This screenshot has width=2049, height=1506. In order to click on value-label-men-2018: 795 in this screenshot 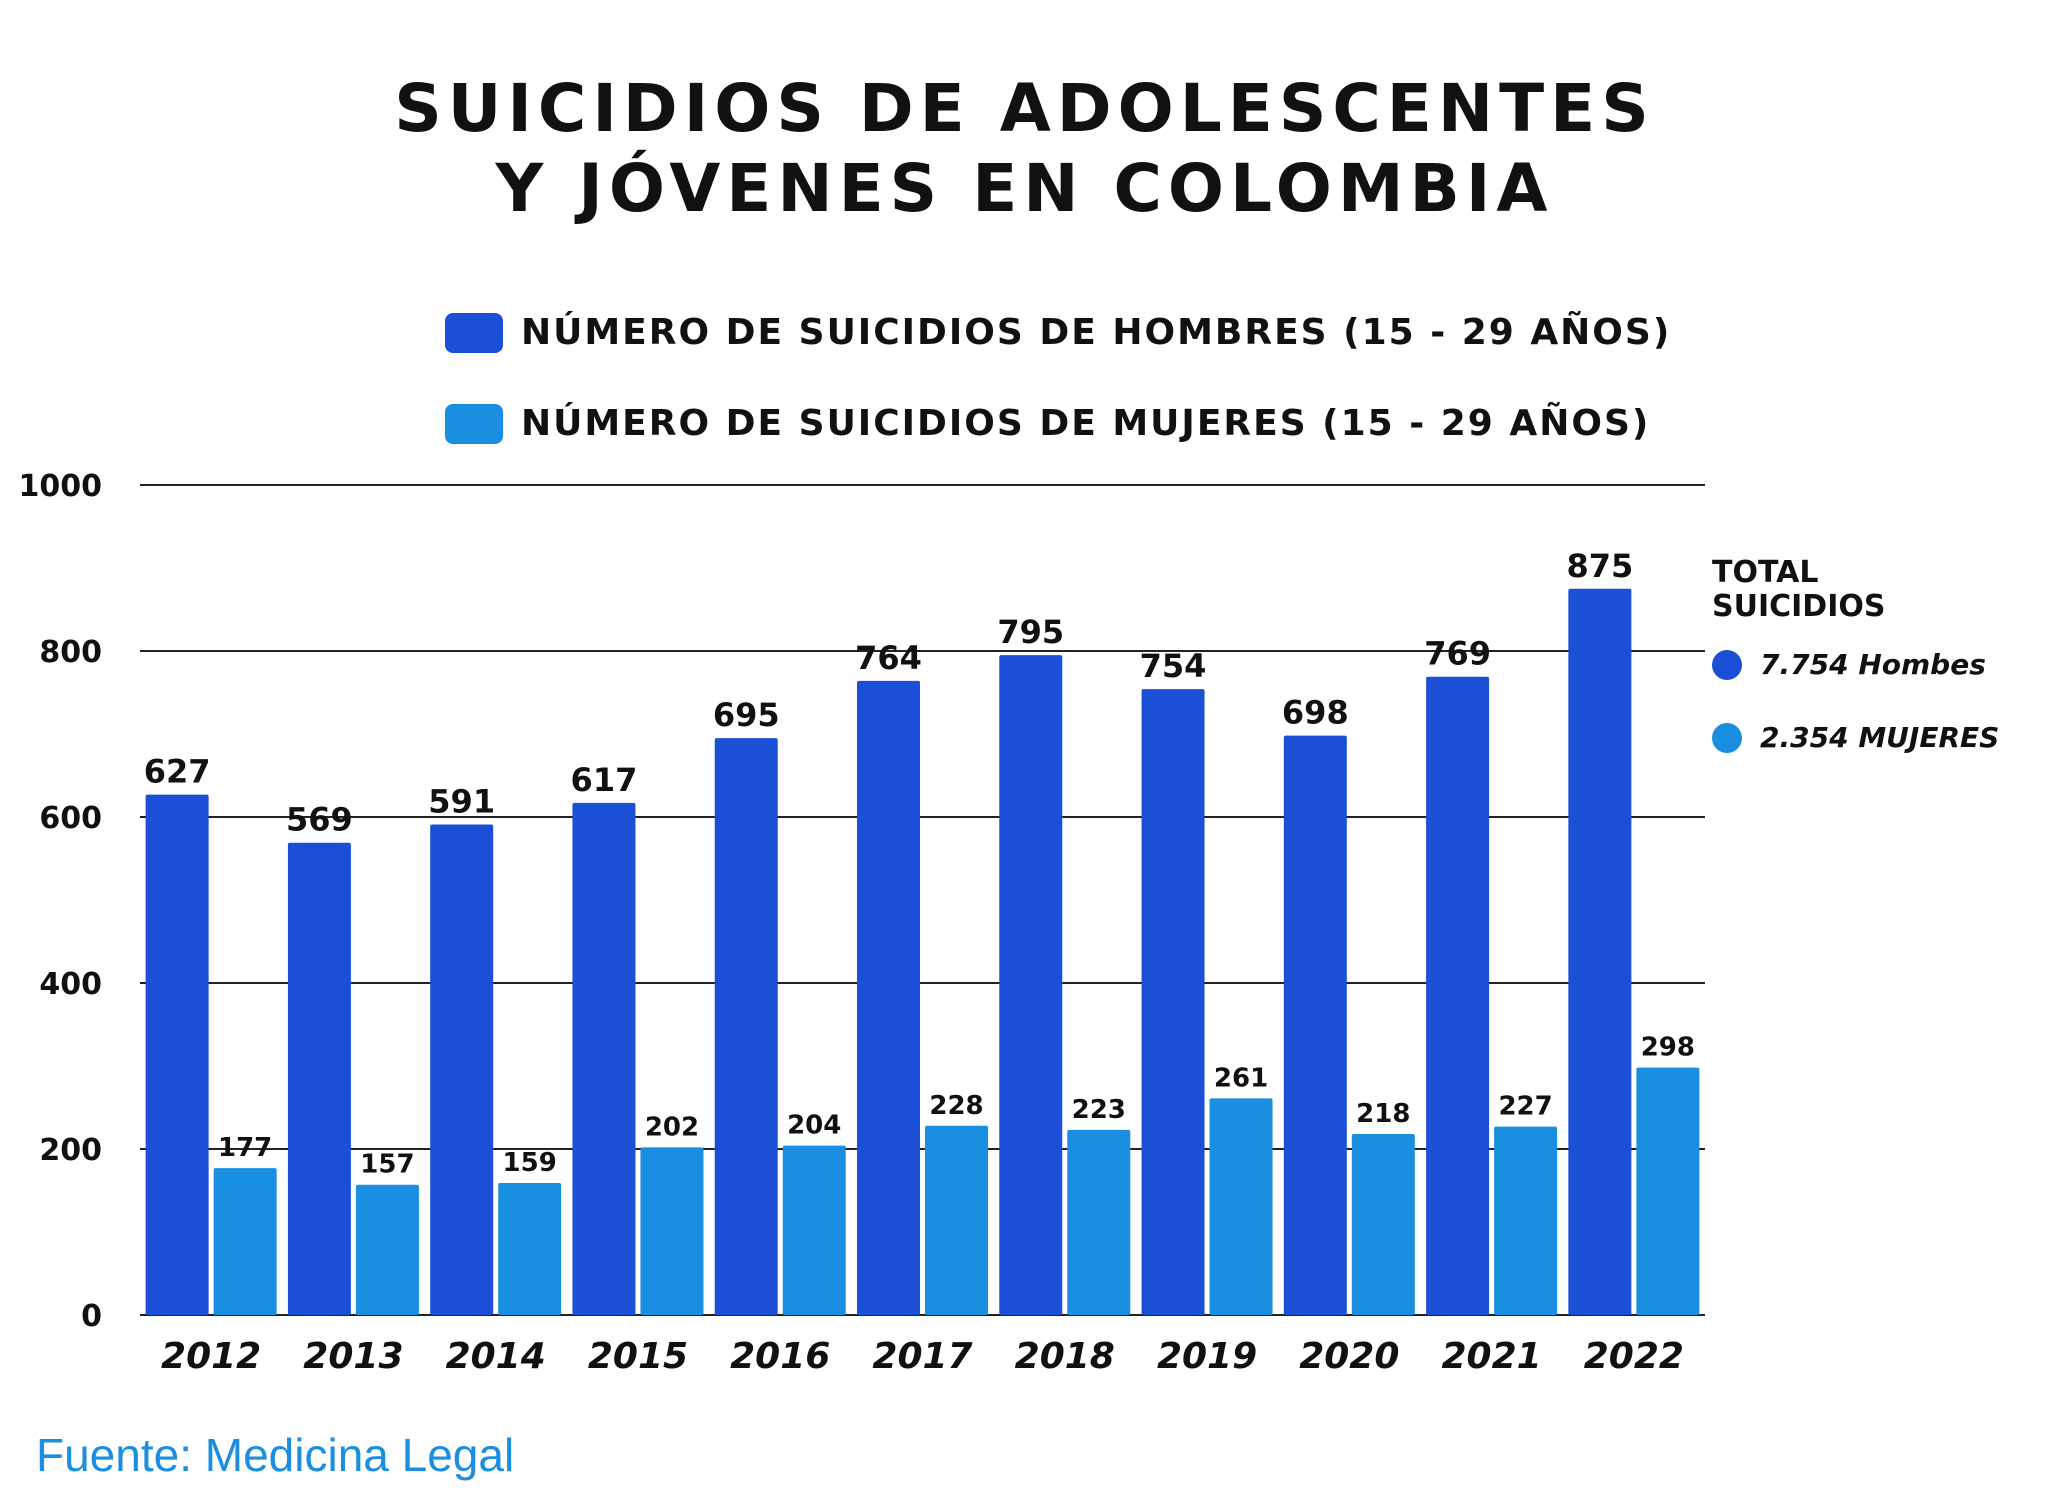, I will do `click(1030, 632)`.